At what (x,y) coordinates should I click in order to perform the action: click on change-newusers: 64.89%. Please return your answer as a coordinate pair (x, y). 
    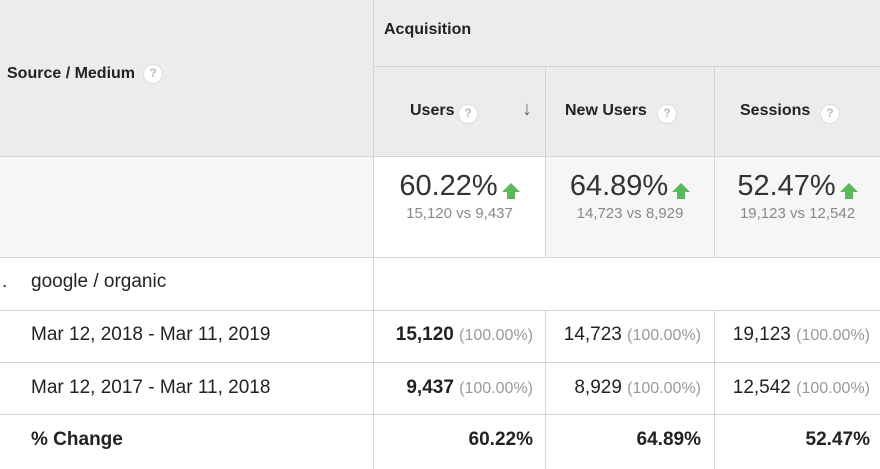
    Looking at the image, I should click on (668, 439).